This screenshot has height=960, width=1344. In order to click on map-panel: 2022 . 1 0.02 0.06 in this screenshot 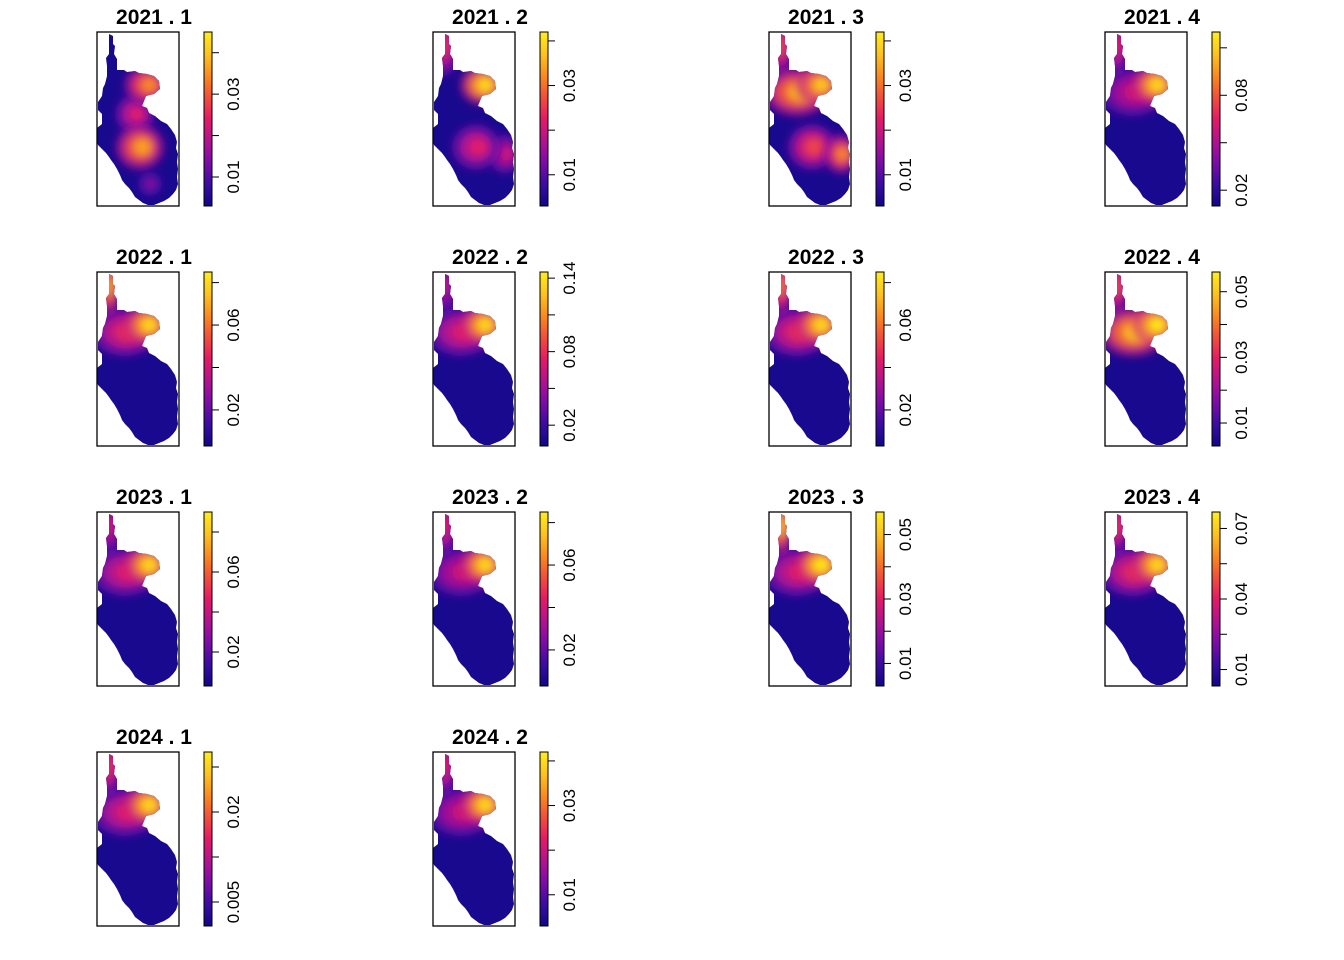, I will do `click(169, 346)`.